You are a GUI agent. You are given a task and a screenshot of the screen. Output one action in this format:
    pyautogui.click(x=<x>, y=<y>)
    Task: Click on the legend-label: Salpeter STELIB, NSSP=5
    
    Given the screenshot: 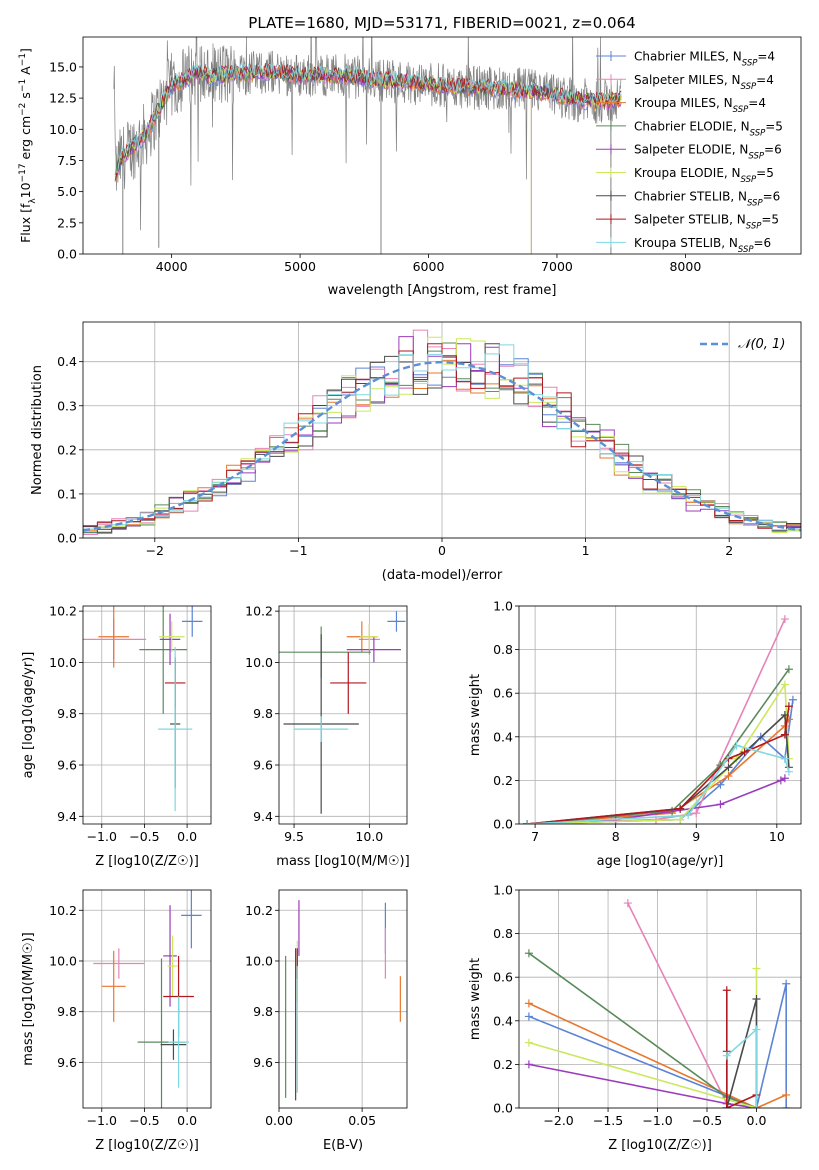 What is the action you would take?
    pyautogui.click(x=706, y=222)
    